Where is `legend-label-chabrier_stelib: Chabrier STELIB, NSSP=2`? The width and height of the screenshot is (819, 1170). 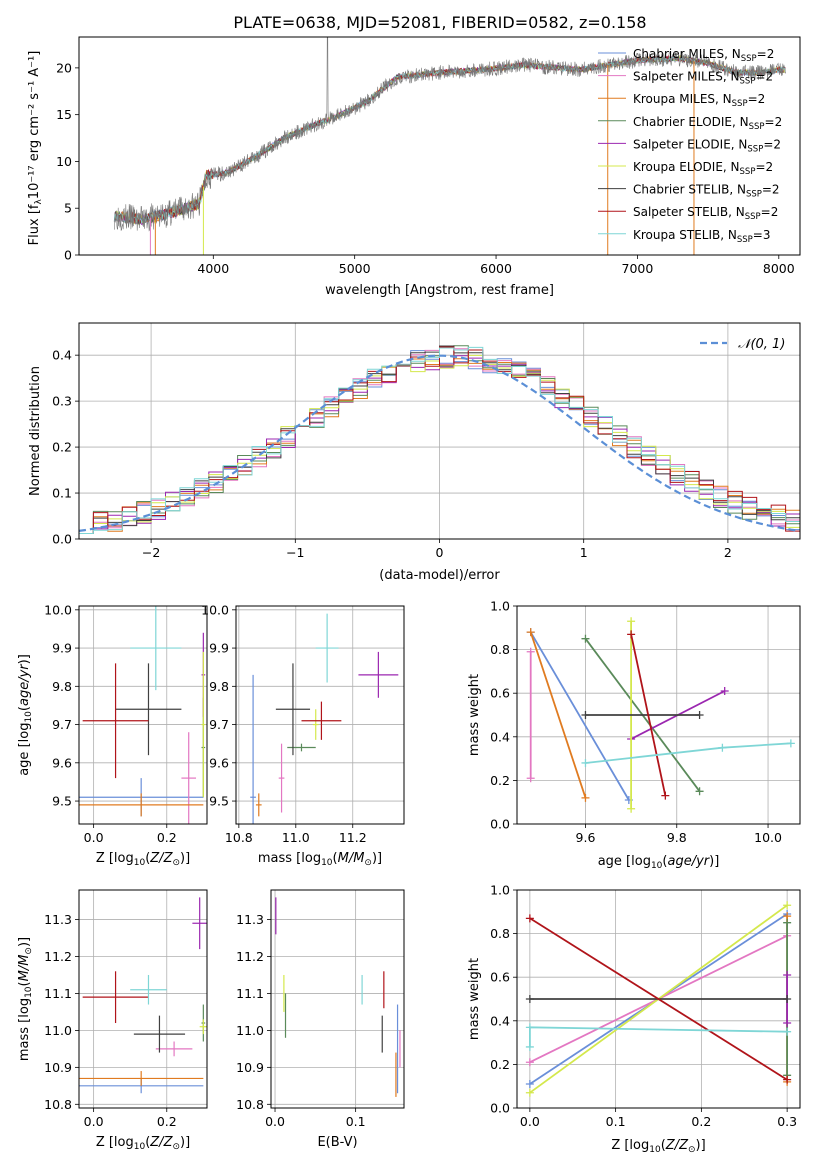
legend-label-chabrier_stelib: Chabrier STELIB, NSSP=2 is located at coordinates (706, 191).